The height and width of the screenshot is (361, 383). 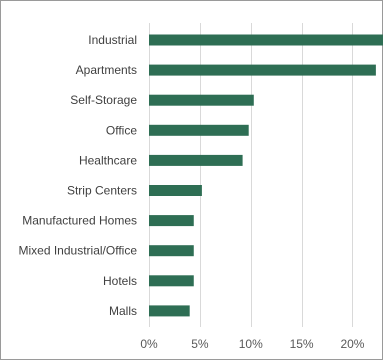 What do you see at coordinates (103, 100) in the screenshot?
I see `category-label-self-storage: Self-Storage` at bounding box center [103, 100].